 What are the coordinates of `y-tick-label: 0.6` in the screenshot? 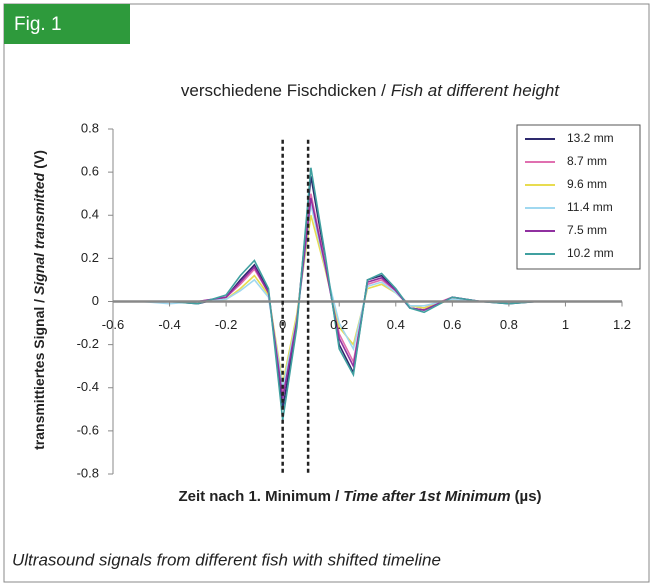 It's located at (90, 171).